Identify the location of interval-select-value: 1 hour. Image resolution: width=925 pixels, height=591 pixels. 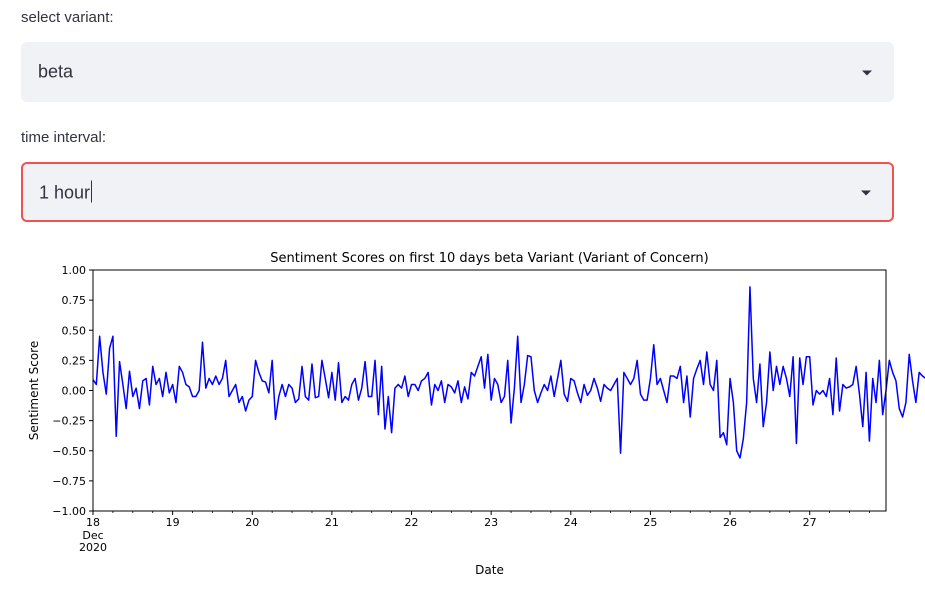
(65, 192).